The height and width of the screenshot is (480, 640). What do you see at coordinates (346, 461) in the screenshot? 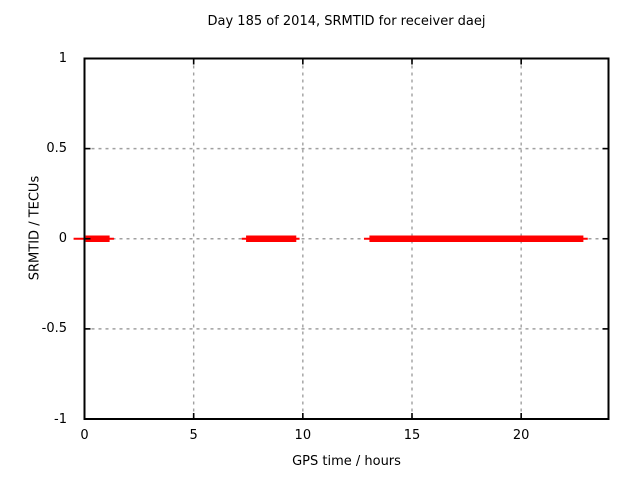
I see `x-axis-label: GPS time / hours` at bounding box center [346, 461].